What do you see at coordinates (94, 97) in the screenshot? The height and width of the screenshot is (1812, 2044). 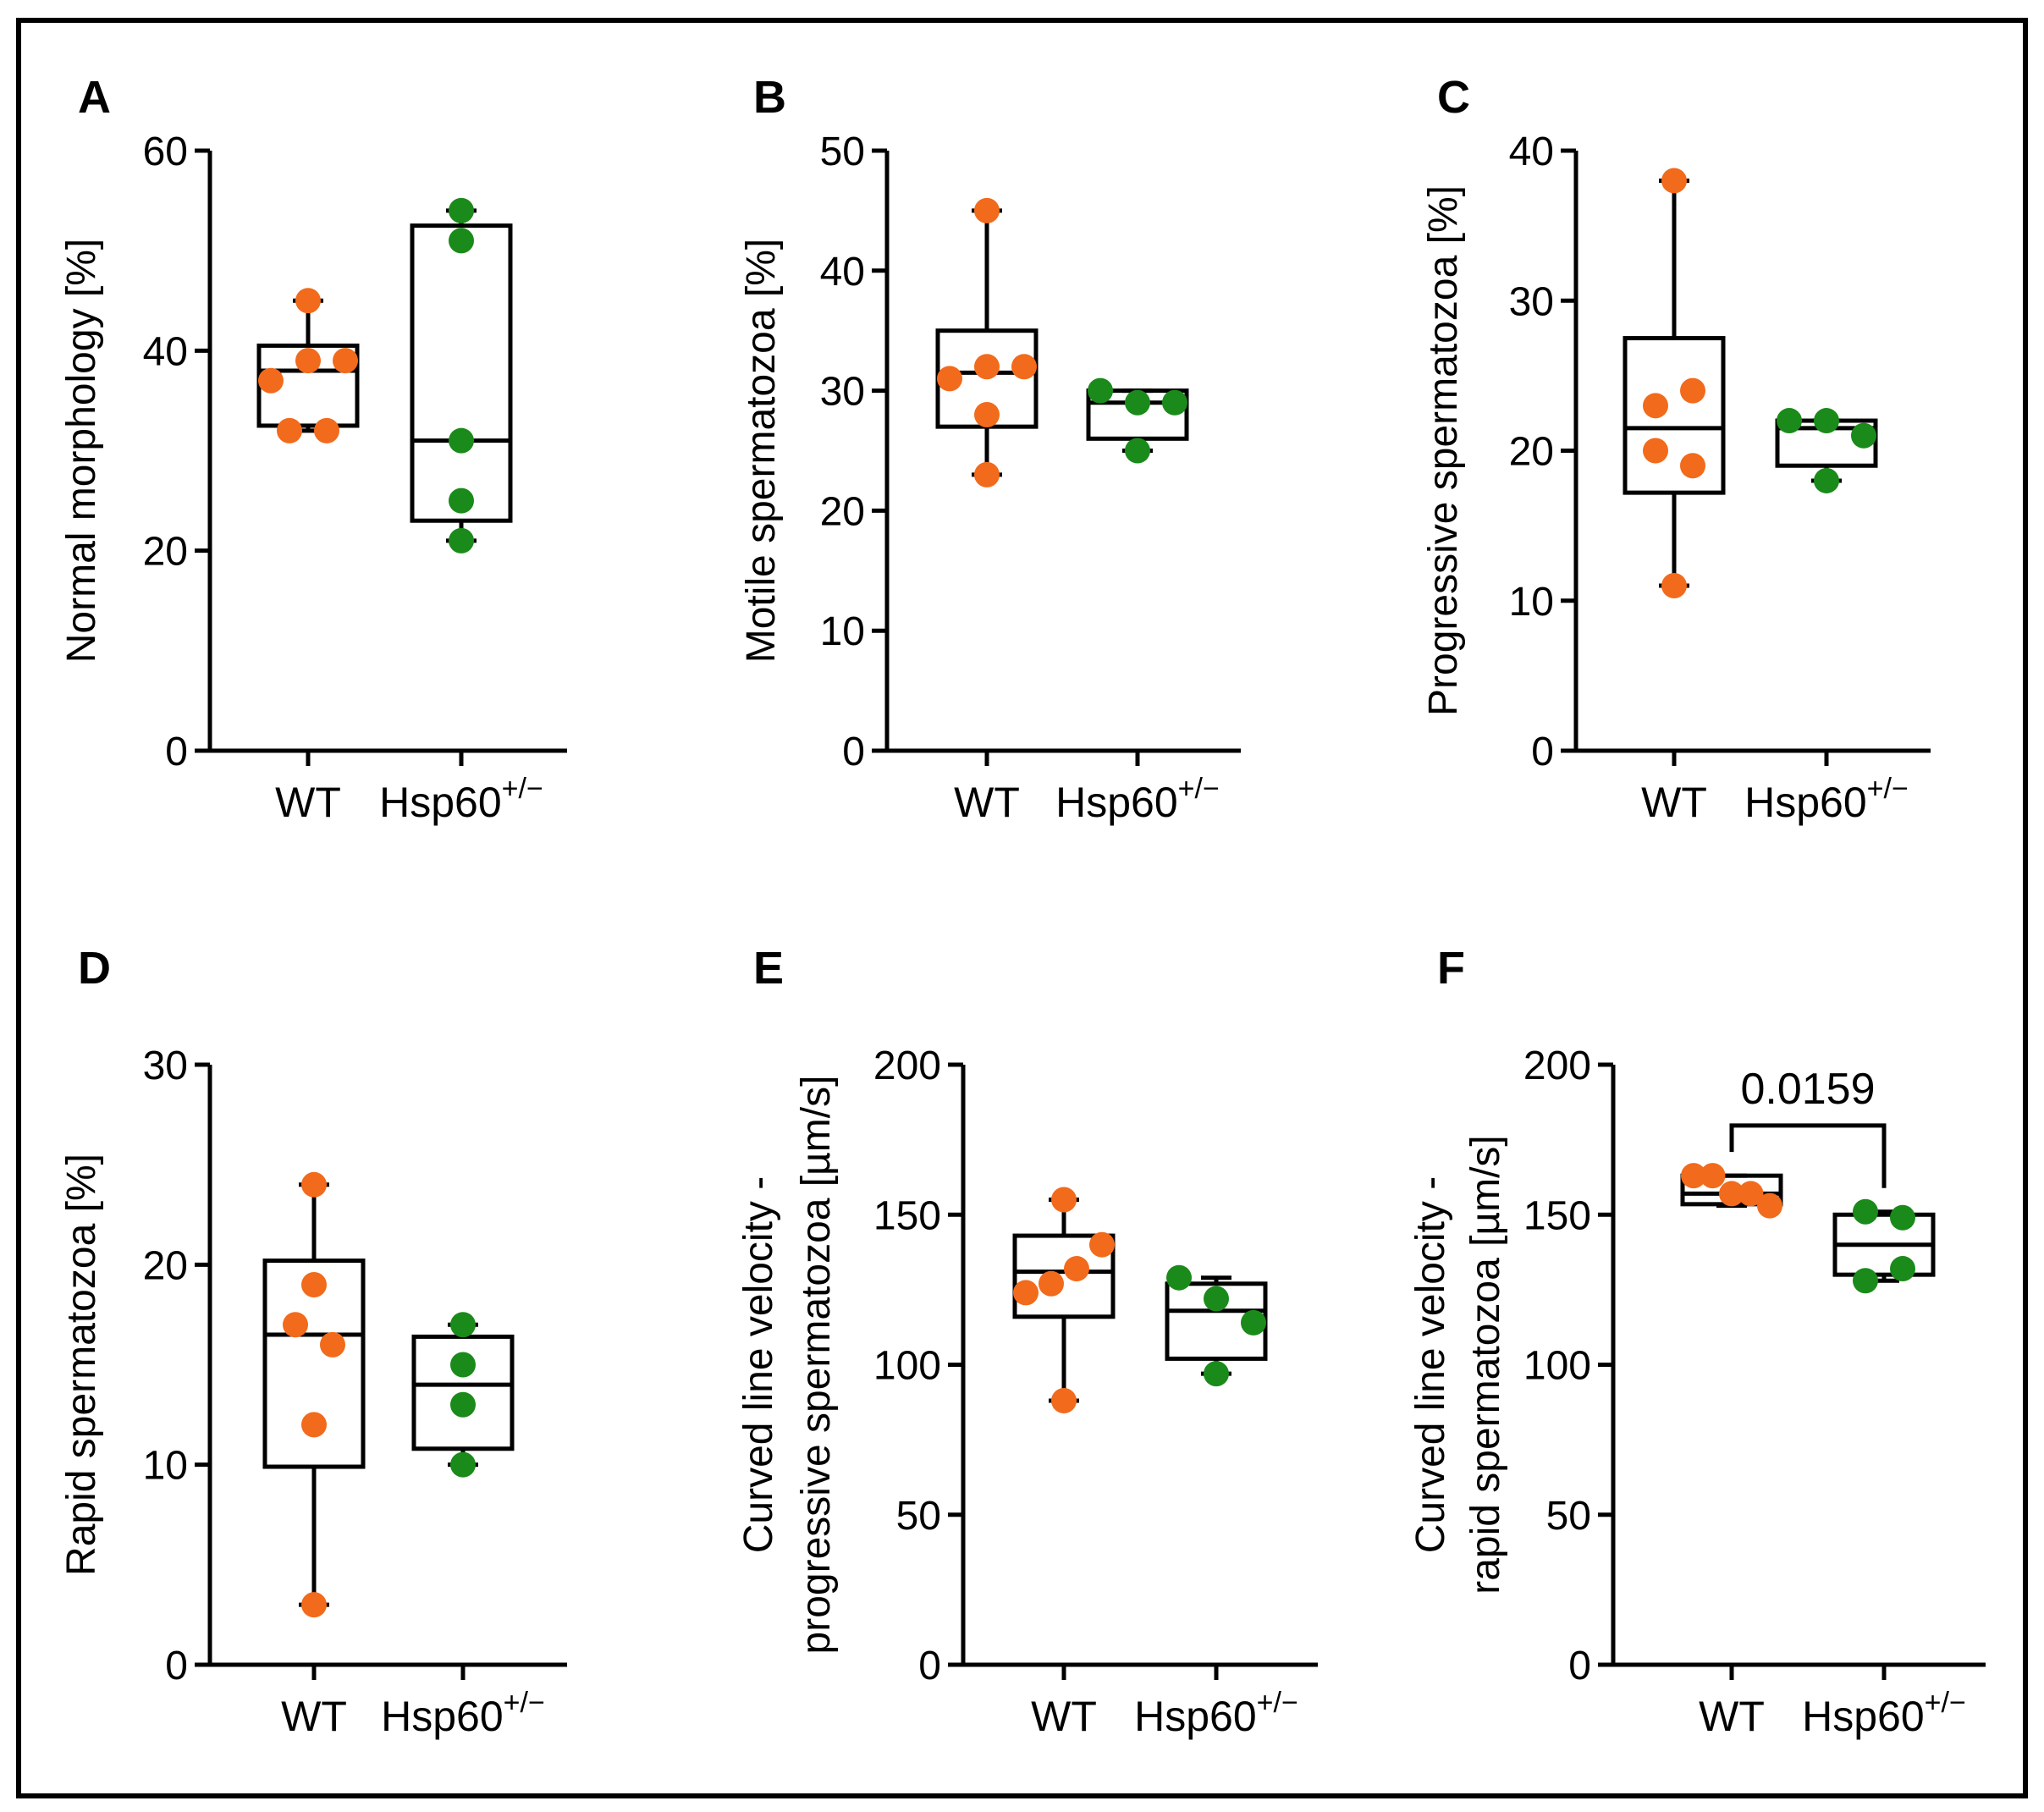 I see `panel-letter: A` at bounding box center [94, 97].